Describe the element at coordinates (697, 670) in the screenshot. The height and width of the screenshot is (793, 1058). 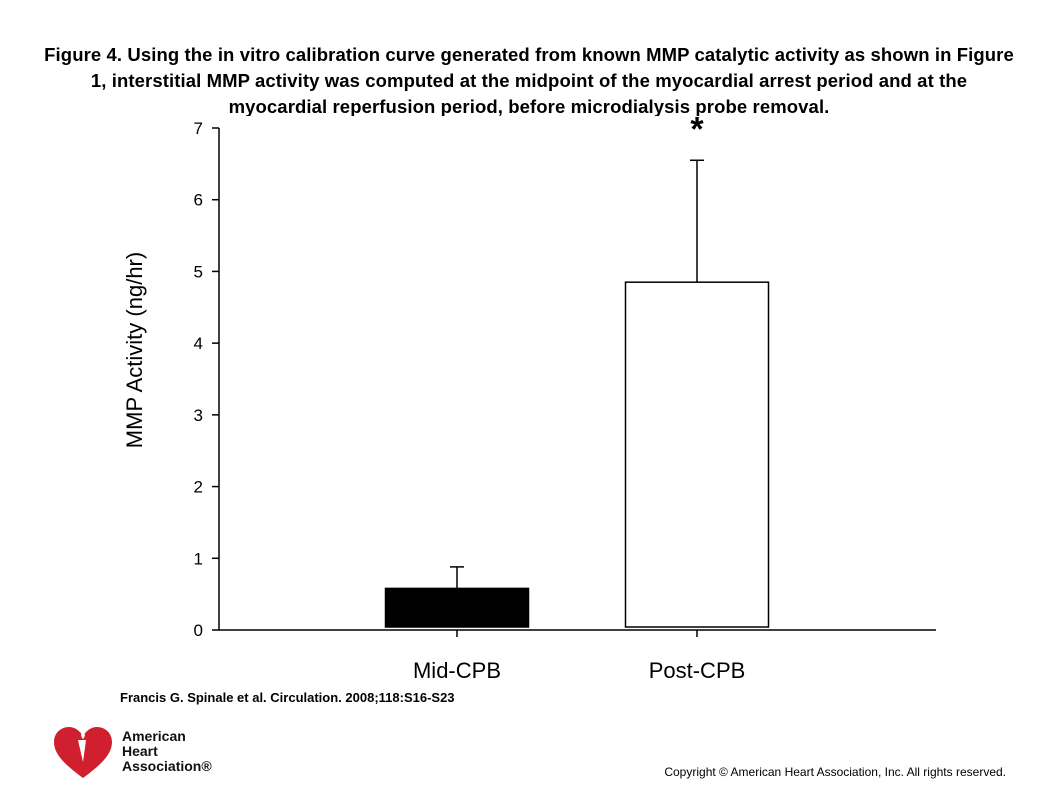
I see `x-tick-label: Post-CPB` at that location.